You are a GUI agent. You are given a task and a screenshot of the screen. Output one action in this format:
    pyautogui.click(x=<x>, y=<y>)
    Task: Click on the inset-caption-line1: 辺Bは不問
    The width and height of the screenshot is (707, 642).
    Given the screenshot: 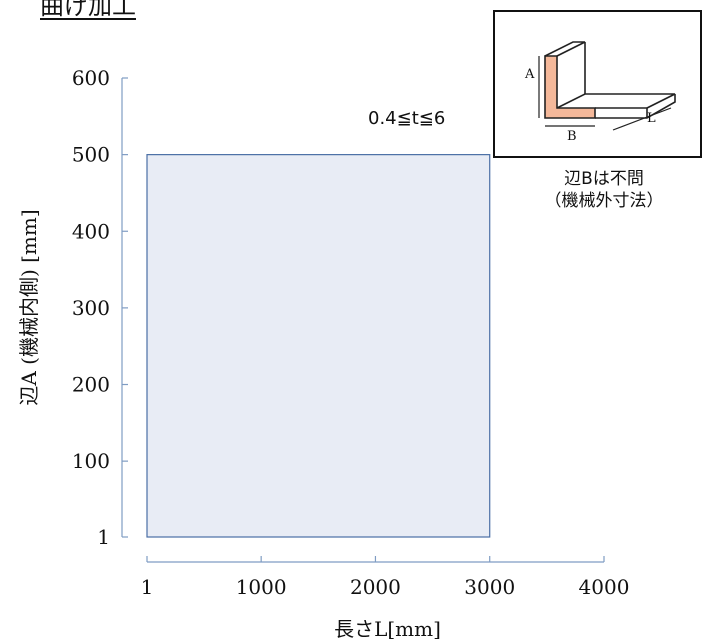 What is the action you would take?
    pyautogui.click(x=604, y=179)
    